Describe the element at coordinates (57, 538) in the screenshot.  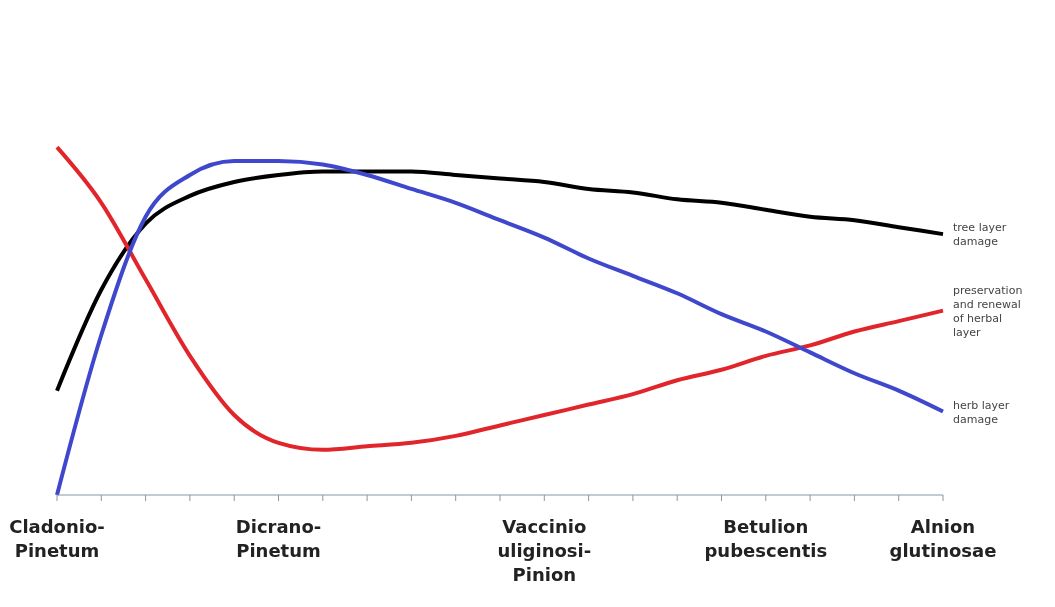
I see `x-tick-label: Cladonio-Pinetum` at that location.